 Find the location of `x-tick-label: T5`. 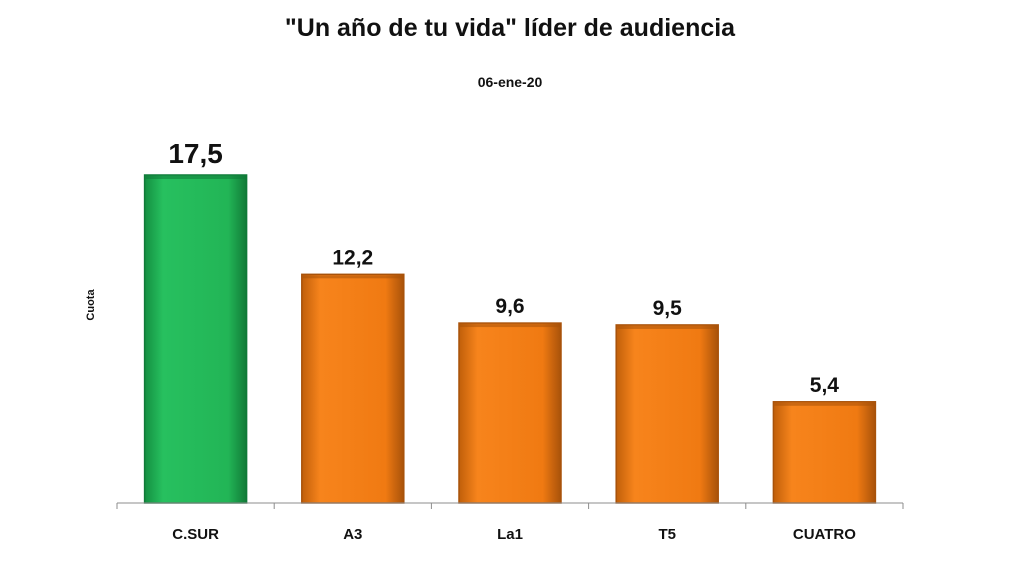

x-tick-label: T5 is located at coordinates (667, 534).